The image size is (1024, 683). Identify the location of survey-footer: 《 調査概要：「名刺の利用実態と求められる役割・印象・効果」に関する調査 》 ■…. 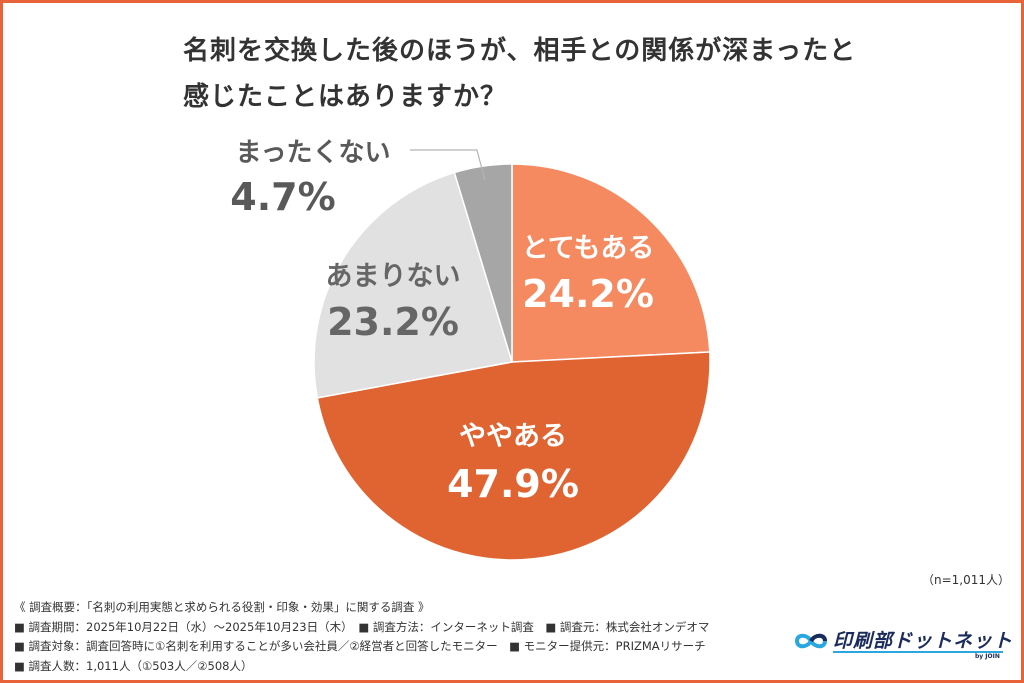
(361, 637).